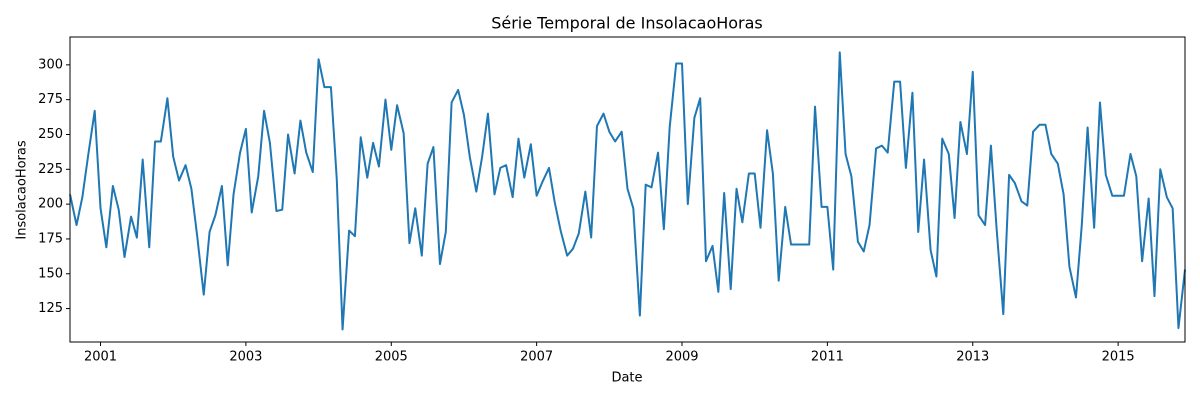 The height and width of the screenshot is (400, 1200). Describe the element at coordinates (50, 308) in the screenshot. I see `y-tick-label: 125` at that location.